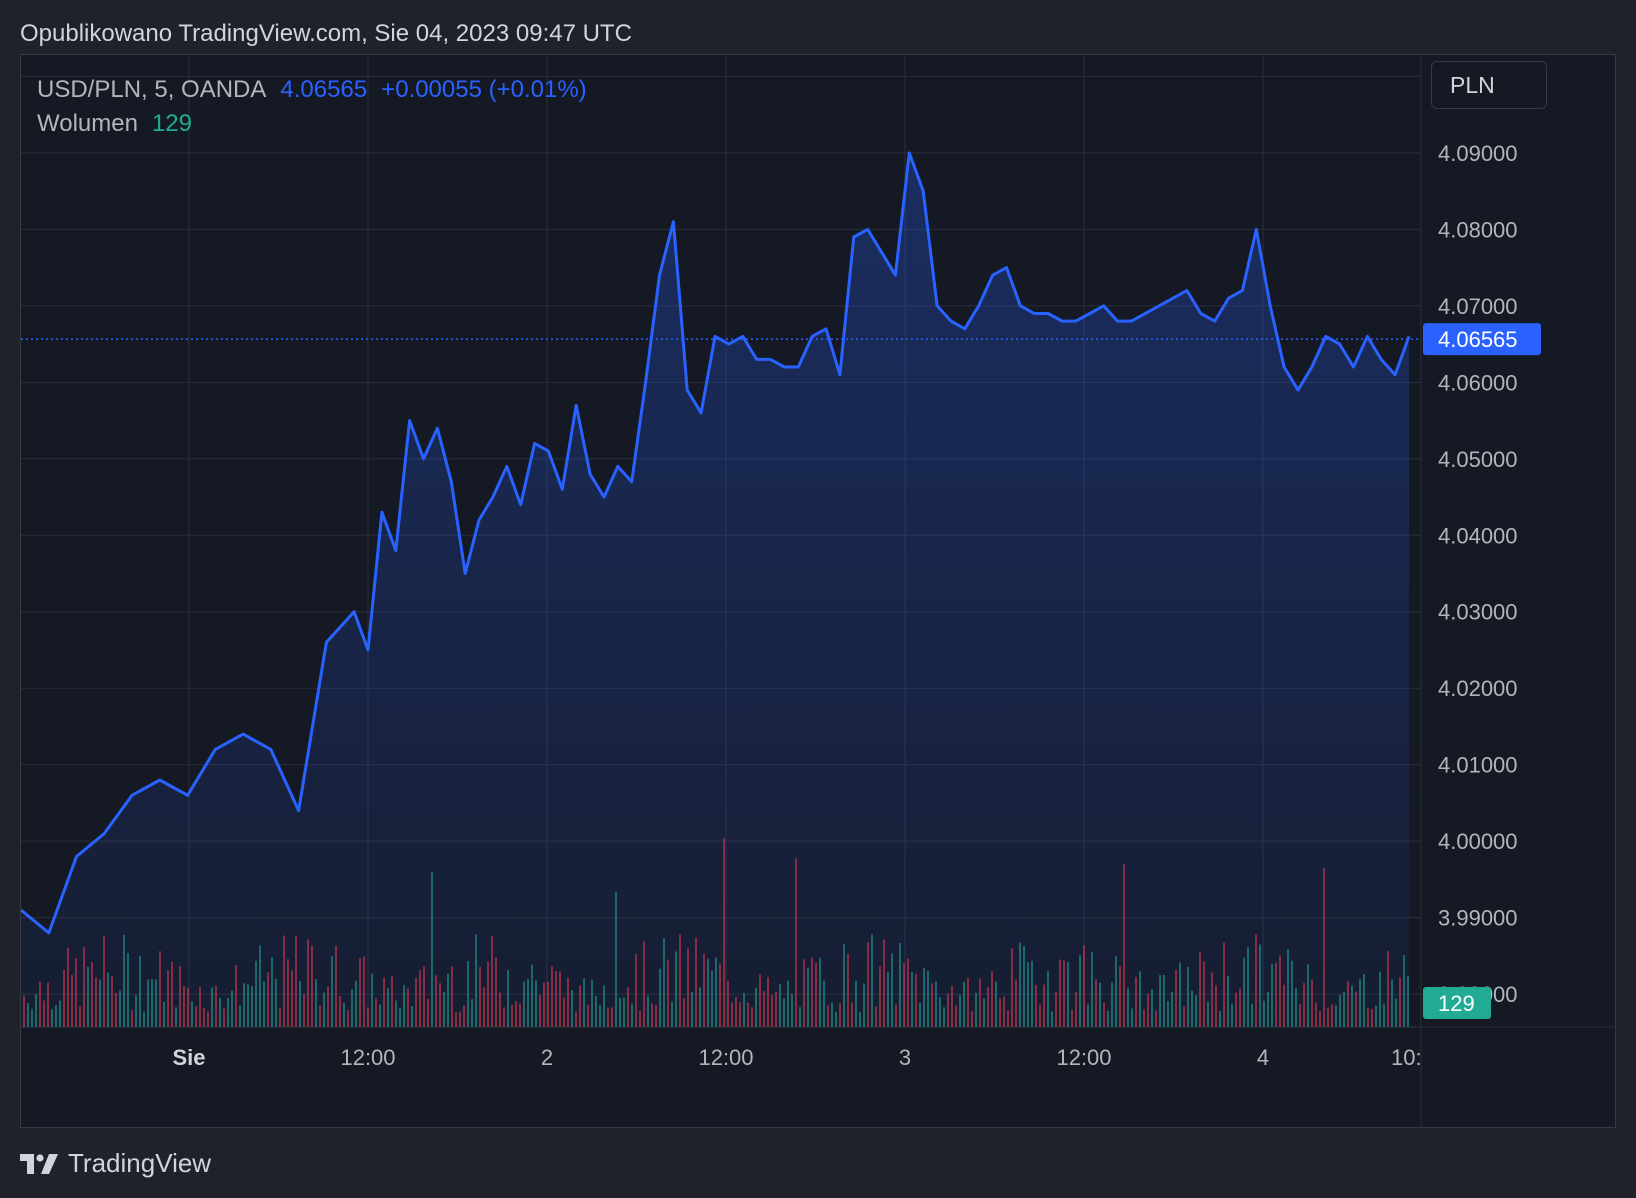  I want to click on volume-value: 129, so click(171, 123).